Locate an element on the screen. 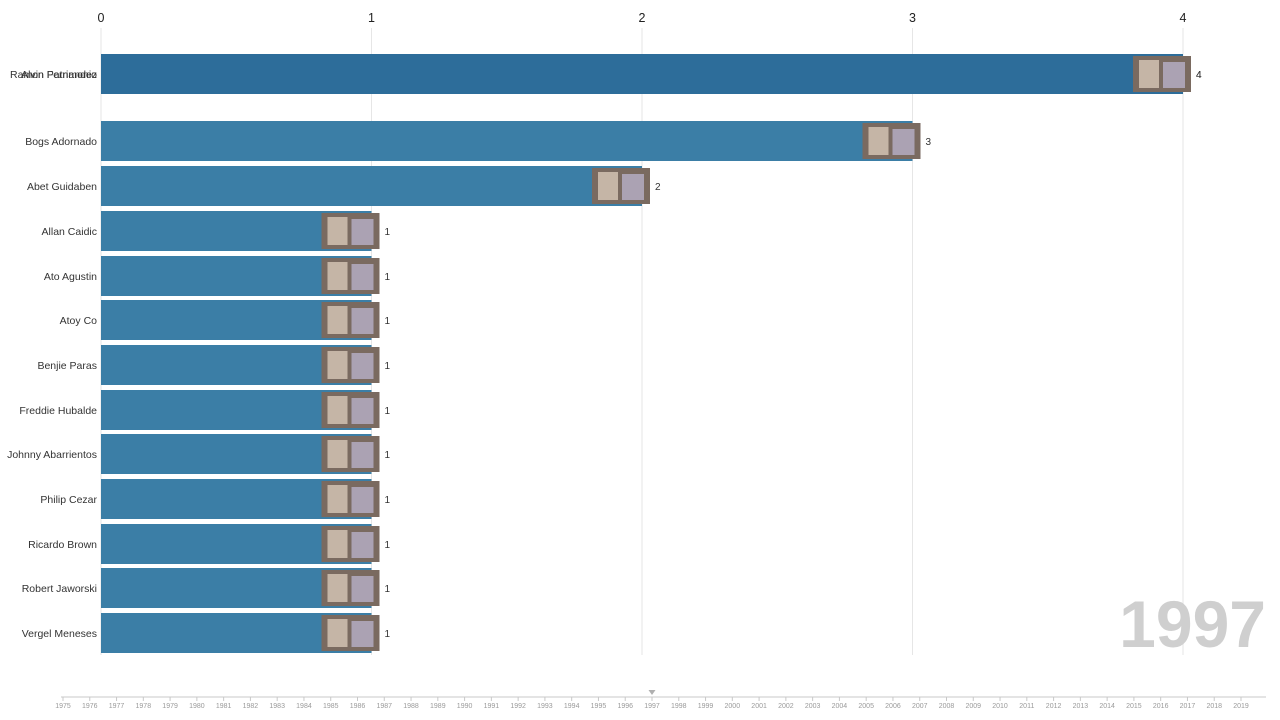 Image resolution: width=1280 pixels, height=720 pixels. timeline-year-label: 1994 is located at coordinates (572, 706).